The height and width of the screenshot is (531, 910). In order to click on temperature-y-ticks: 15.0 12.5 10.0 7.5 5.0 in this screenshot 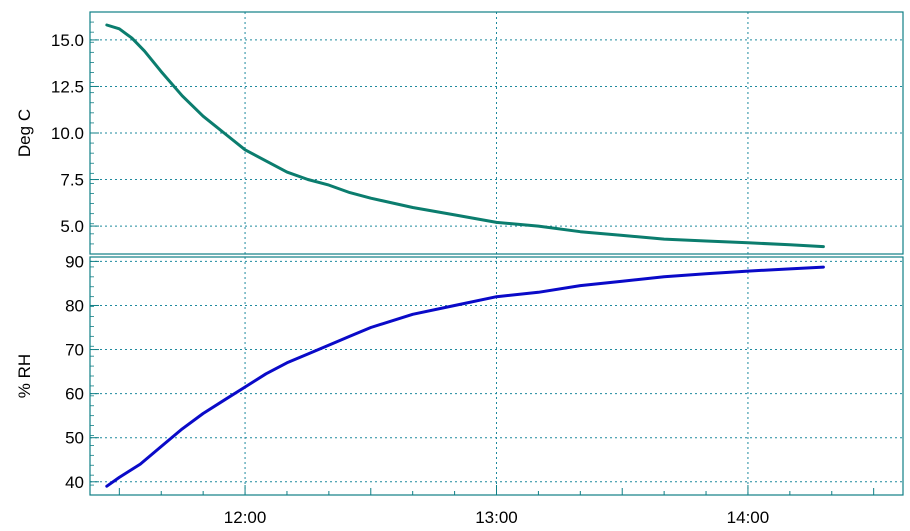, I will do `click(75, 133)`.